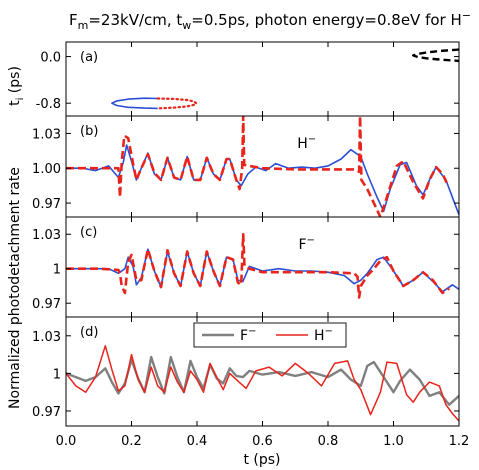 The height and width of the screenshot is (470, 479). I want to click on y-tick-label: 1.00, so click(46, 169).